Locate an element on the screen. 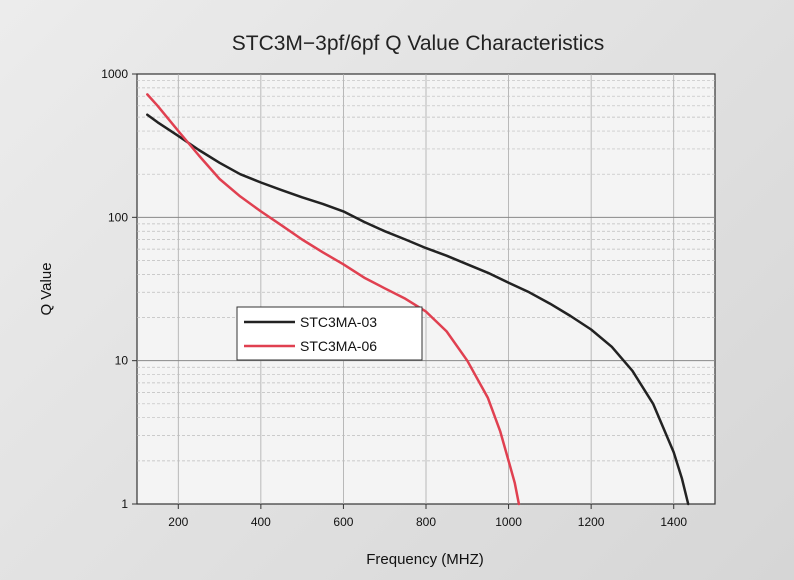 The height and width of the screenshot is (580, 794). legend: STC3MA-03 STC3MA-06 is located at coordinates (329, 333).